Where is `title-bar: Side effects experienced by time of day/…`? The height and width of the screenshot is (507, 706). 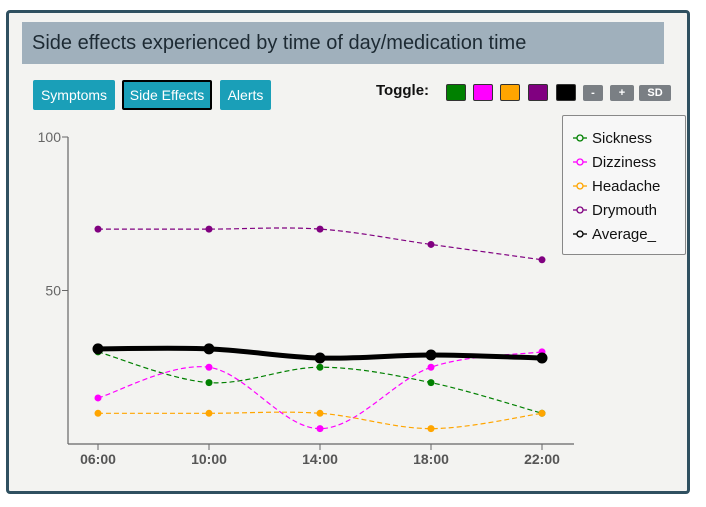 title-bar: Side effects experienced by time of day/… is located at coordinates (343, 43).